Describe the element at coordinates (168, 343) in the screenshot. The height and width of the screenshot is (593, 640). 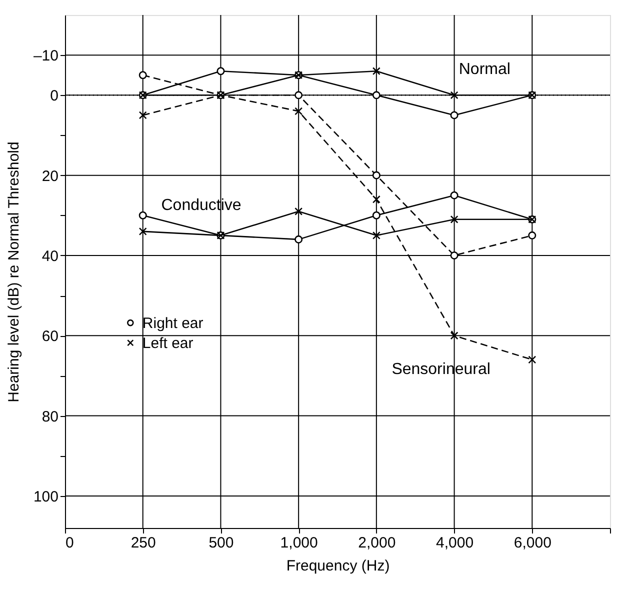
I see `legend-label: Left ear` at that location.